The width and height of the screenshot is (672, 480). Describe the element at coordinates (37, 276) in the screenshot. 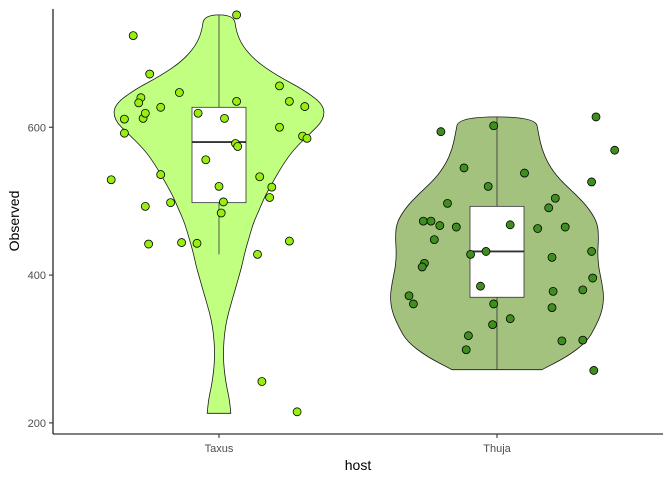

I see `y-tick-label-400: 400` at that location.